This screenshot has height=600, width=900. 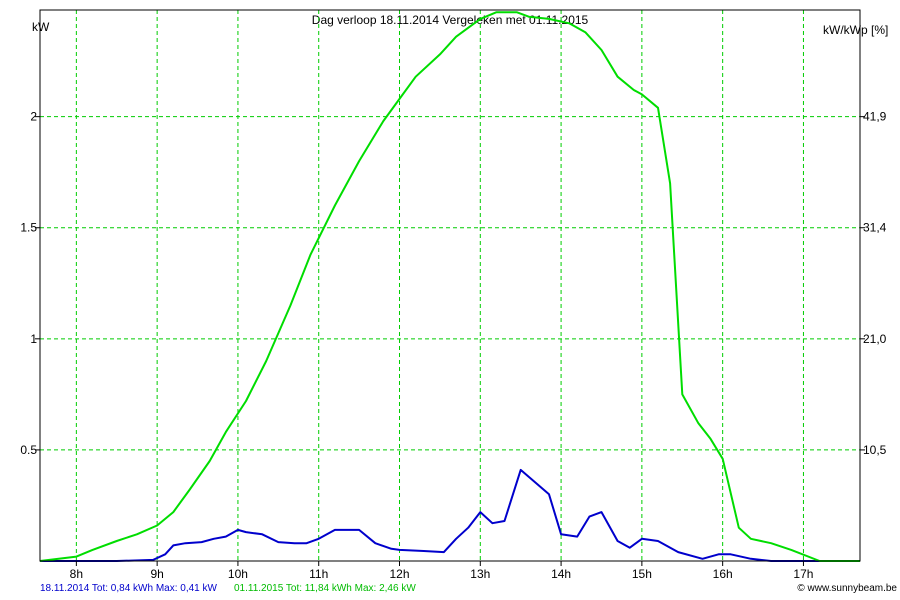 What do you see at coordinates (238, 574) in the screenshot?
I see `x-tick-label: 10h` at bounding box center [238, 574].